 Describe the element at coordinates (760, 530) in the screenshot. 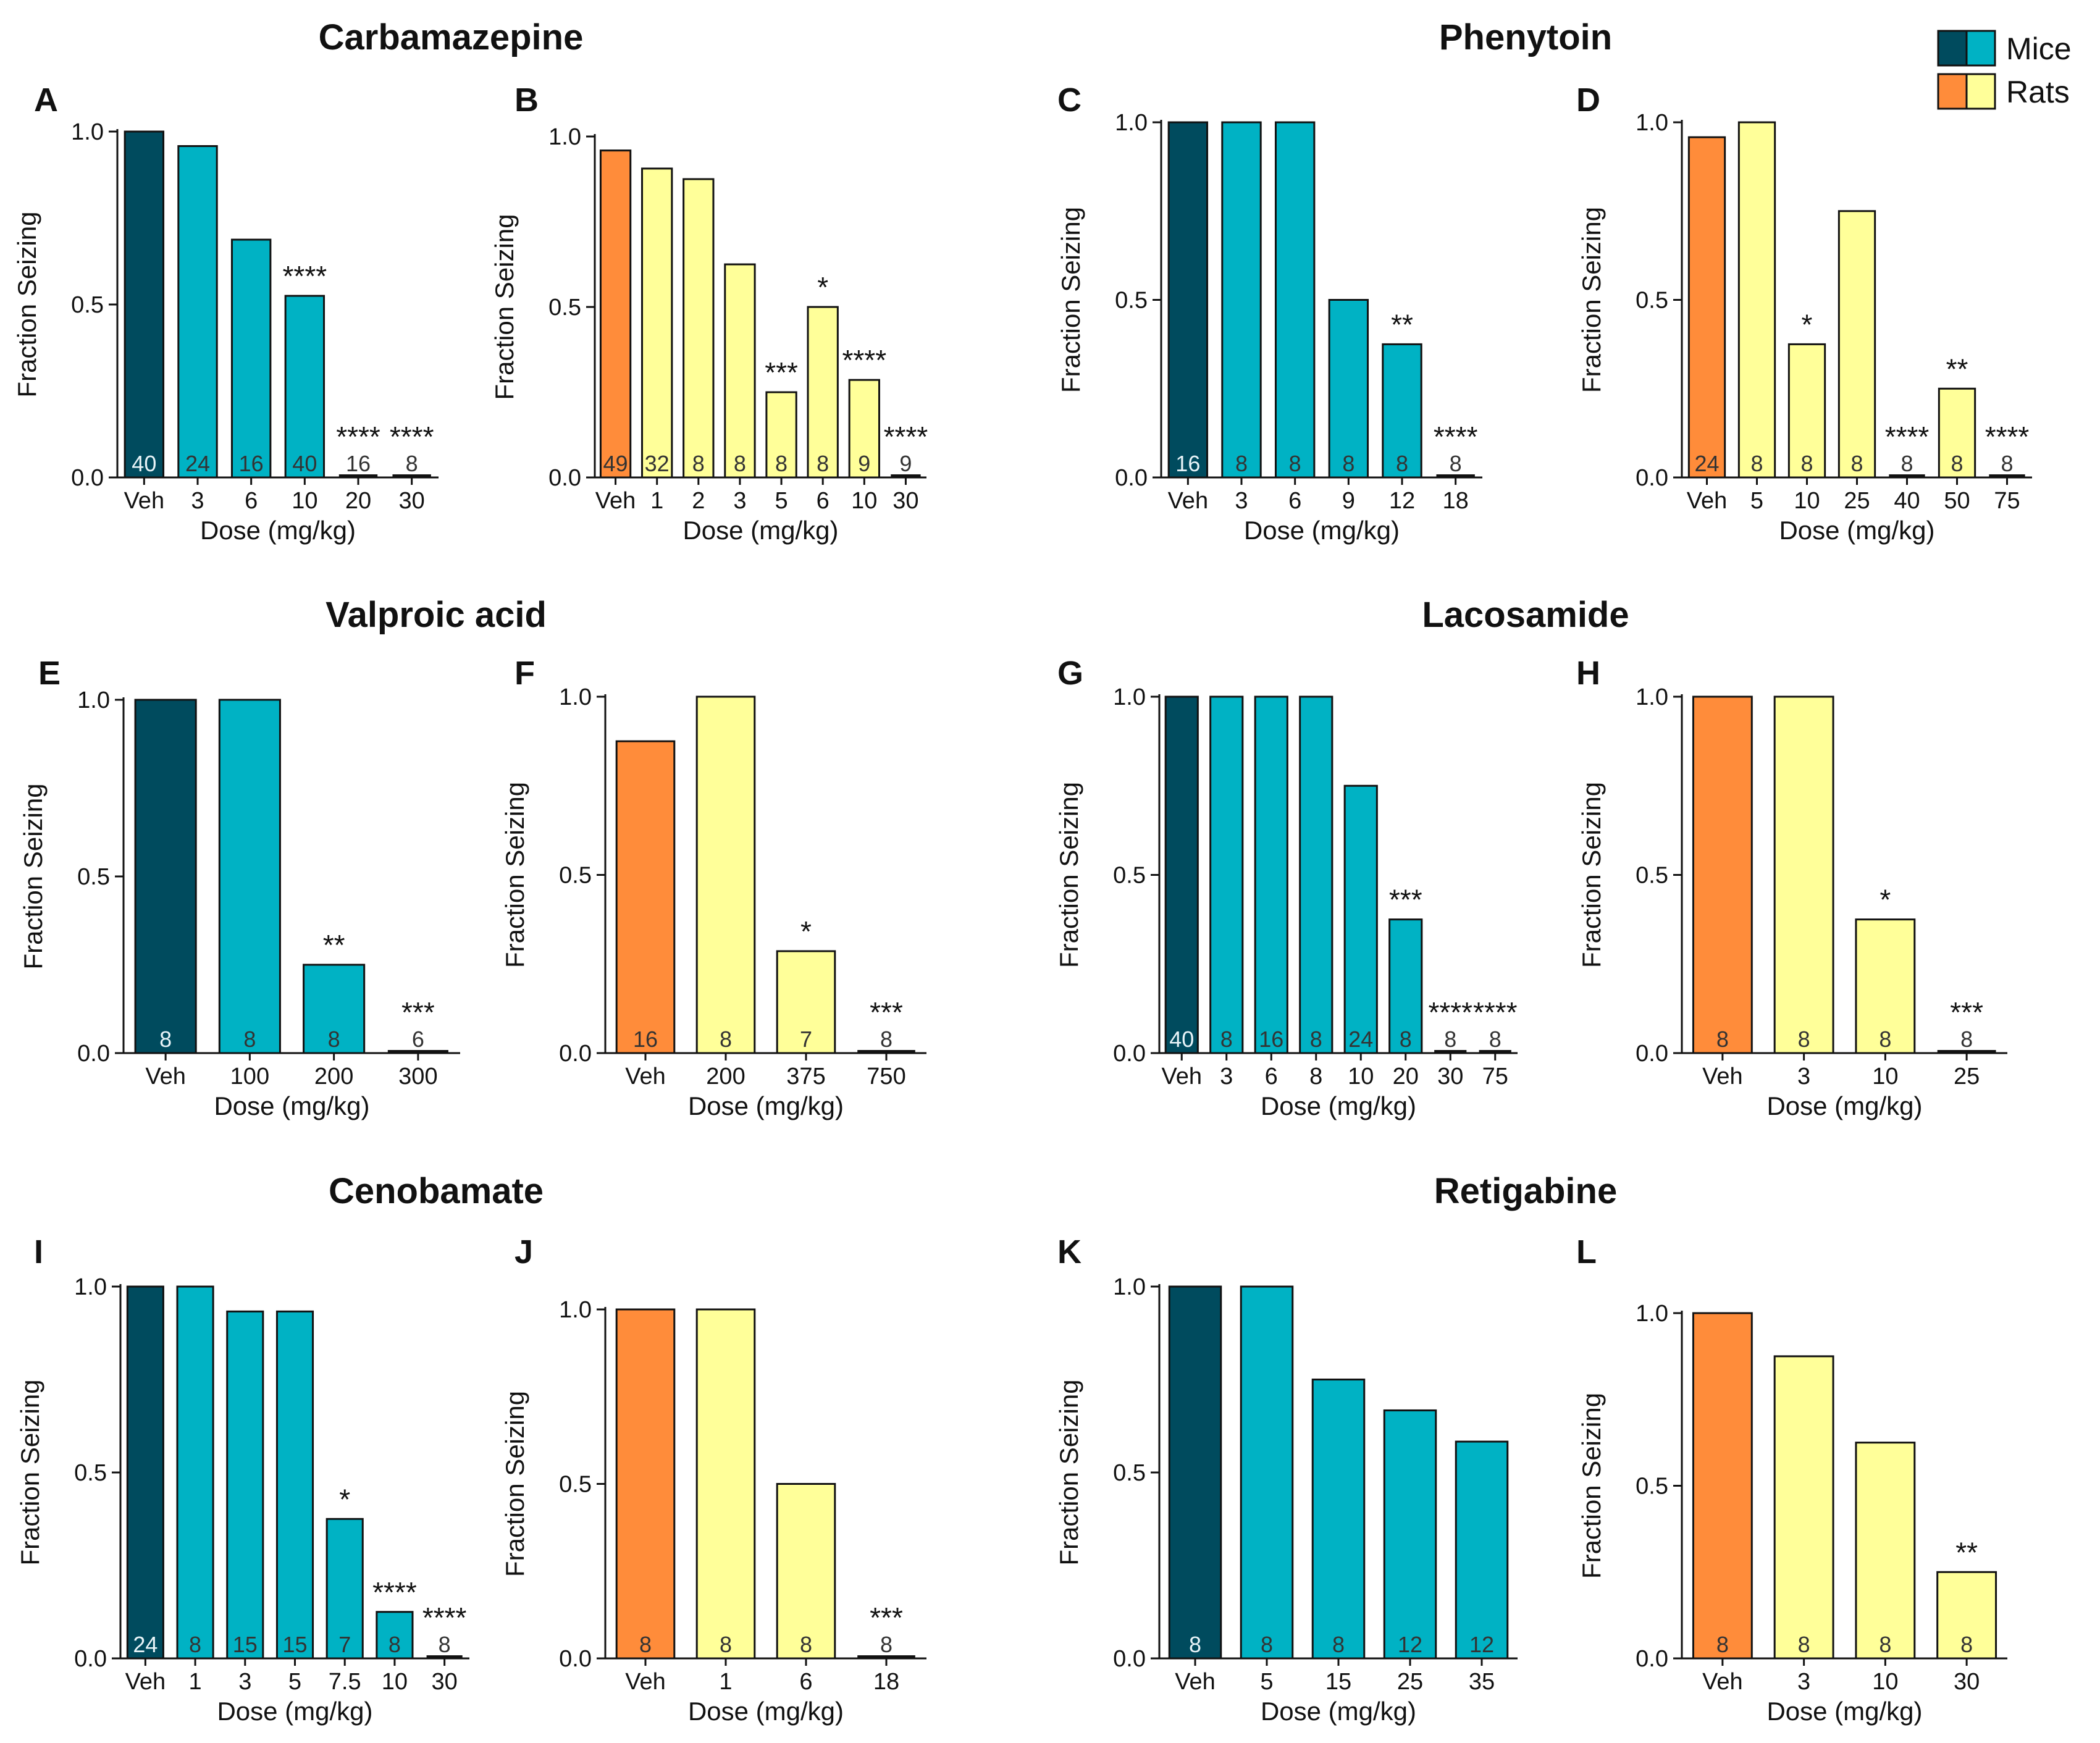

I see `x-axis-title-b: Dose (mg/kg)` at that location.